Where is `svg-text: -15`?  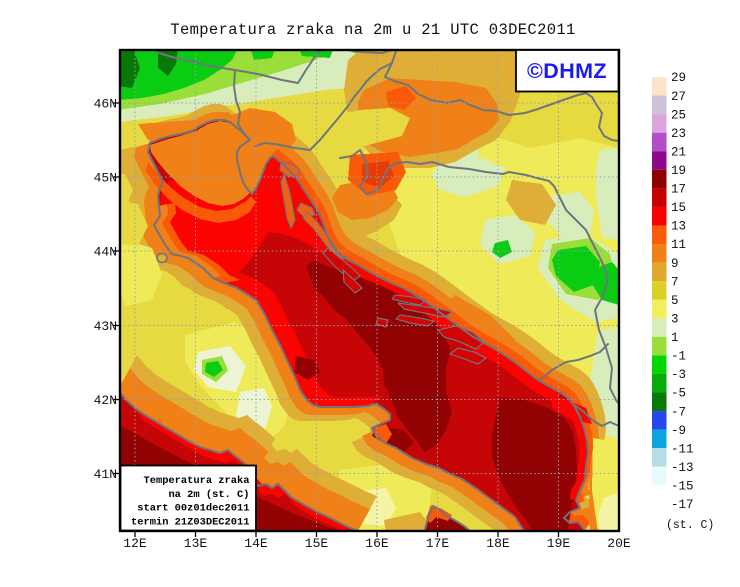
svg-text: -15 is located at coordinates (682, 487).